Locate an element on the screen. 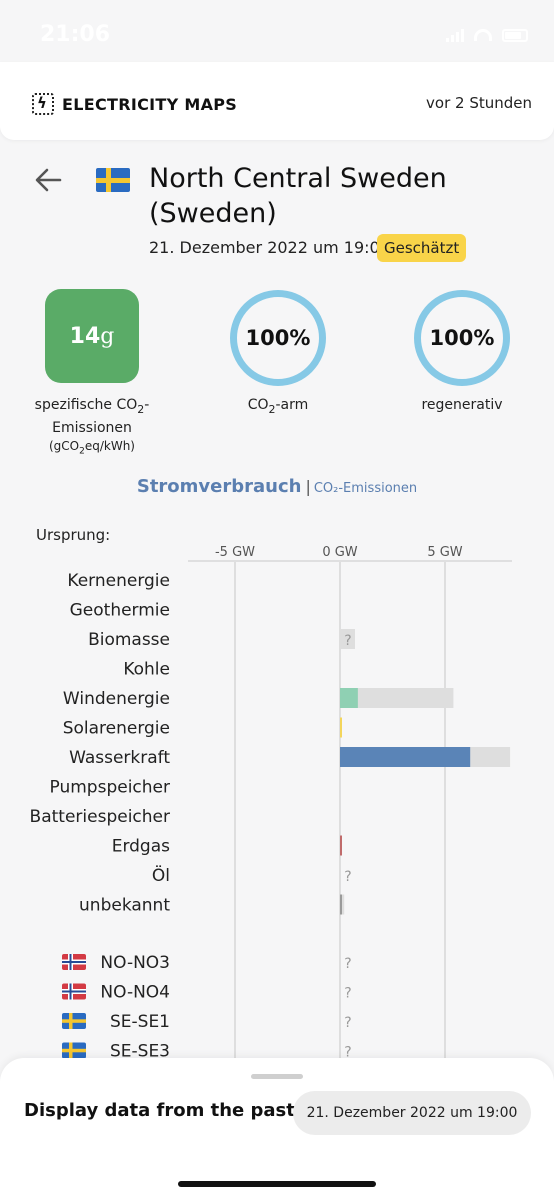 The height and width of the screenshot is (1200, 554). category-label: Pumpspeicher is located at coordinates (110, 788).